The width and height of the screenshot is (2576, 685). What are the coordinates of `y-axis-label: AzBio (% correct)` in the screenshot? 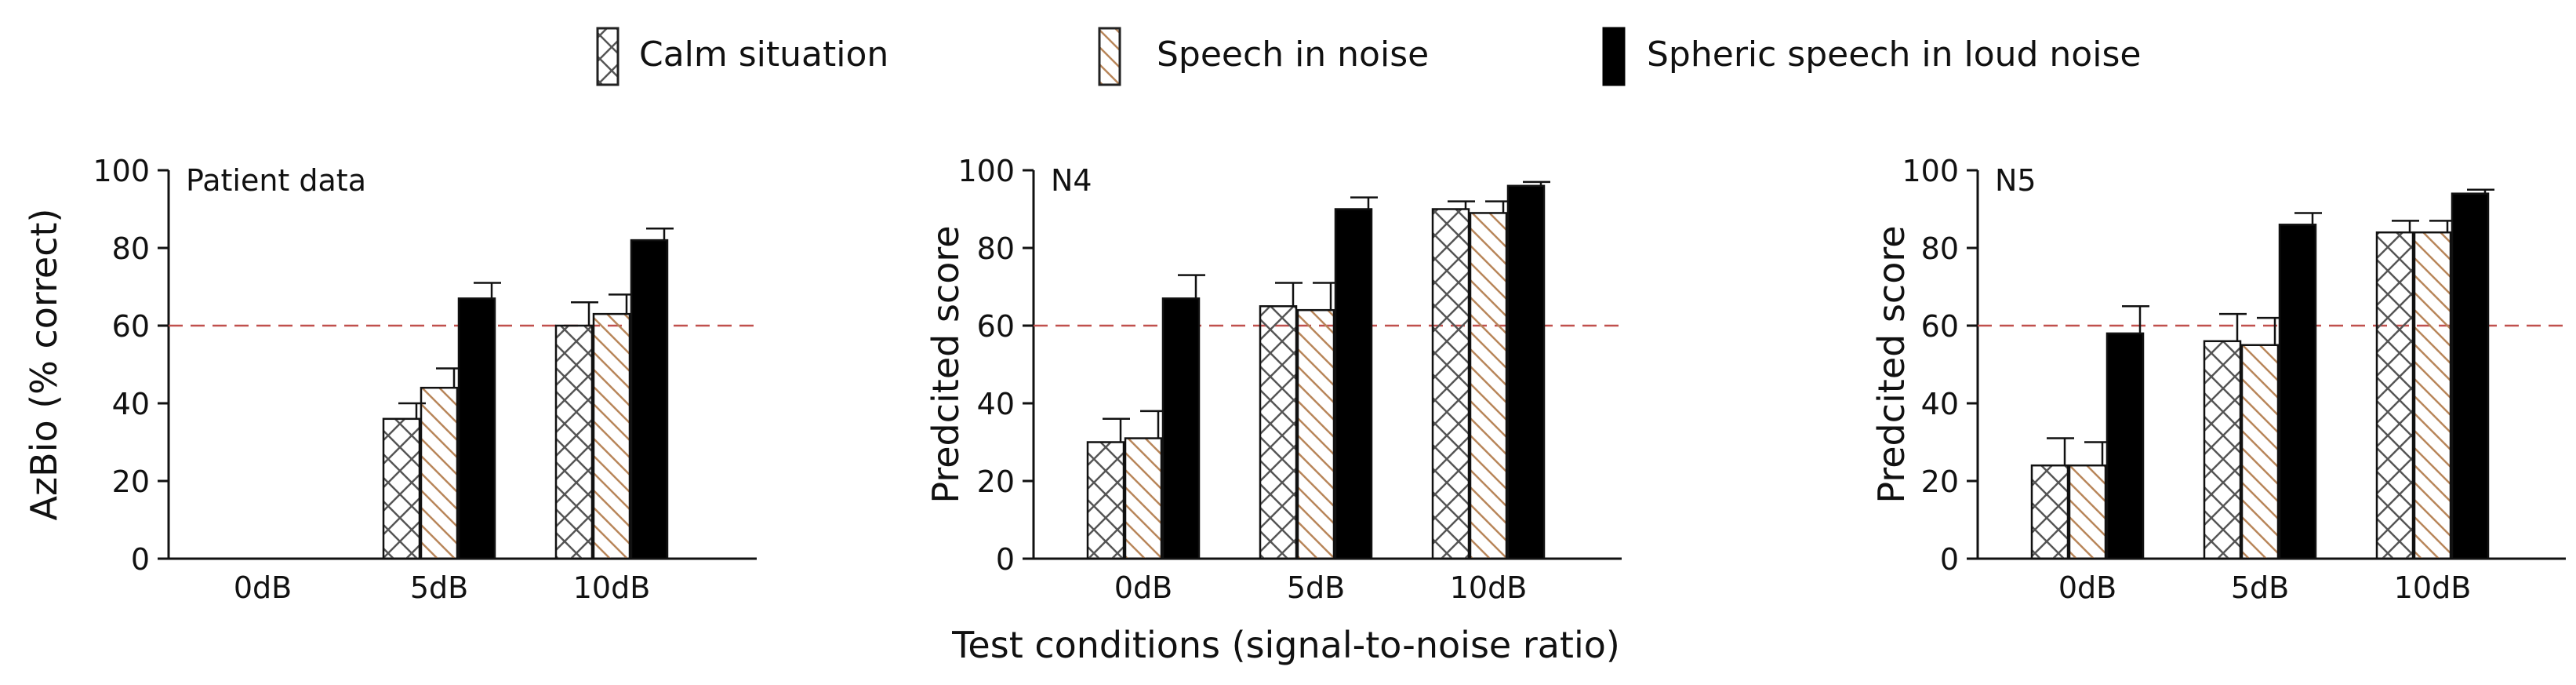 It's located at (44, 364).